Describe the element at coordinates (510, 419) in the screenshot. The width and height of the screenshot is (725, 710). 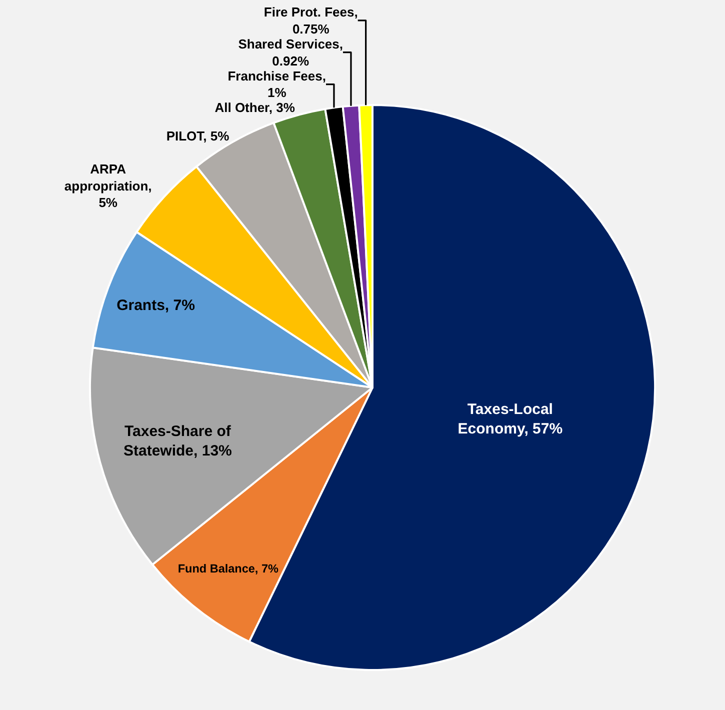
I see `slice-label: Taxes-Local Economy, 57%` at that location.